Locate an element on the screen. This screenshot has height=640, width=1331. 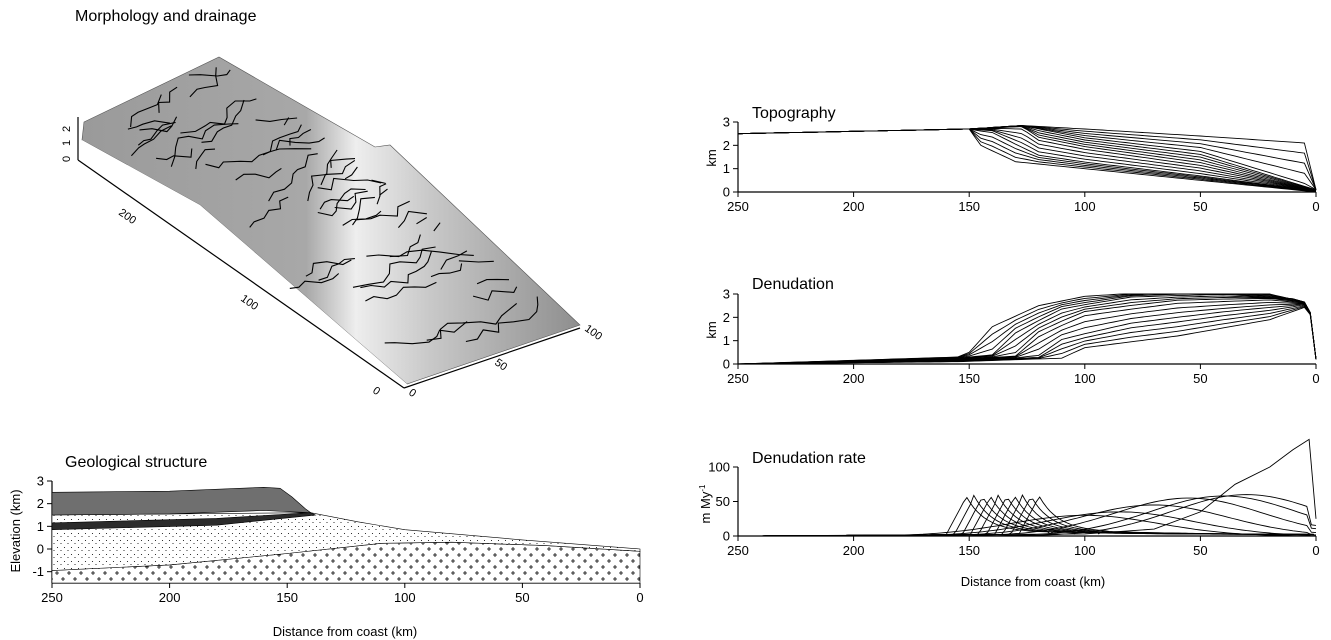
denudation-ylabel: km is located at coordinates (711, 329).